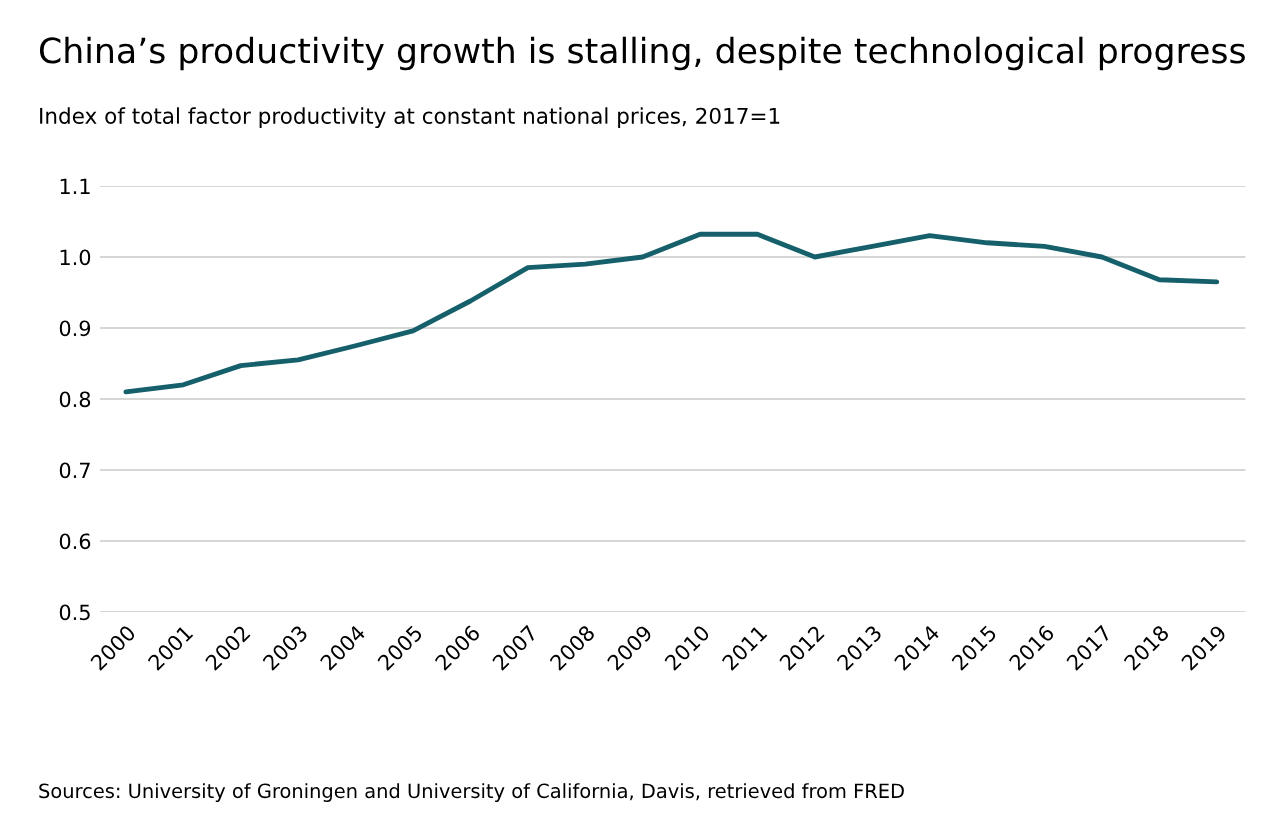  What do you see at coordinates (410, 118) in the screenshot?
I see `chart-subtitle: Index of total factor productivity at constant national prices, 2017=1` at bounding box center [410, 118].